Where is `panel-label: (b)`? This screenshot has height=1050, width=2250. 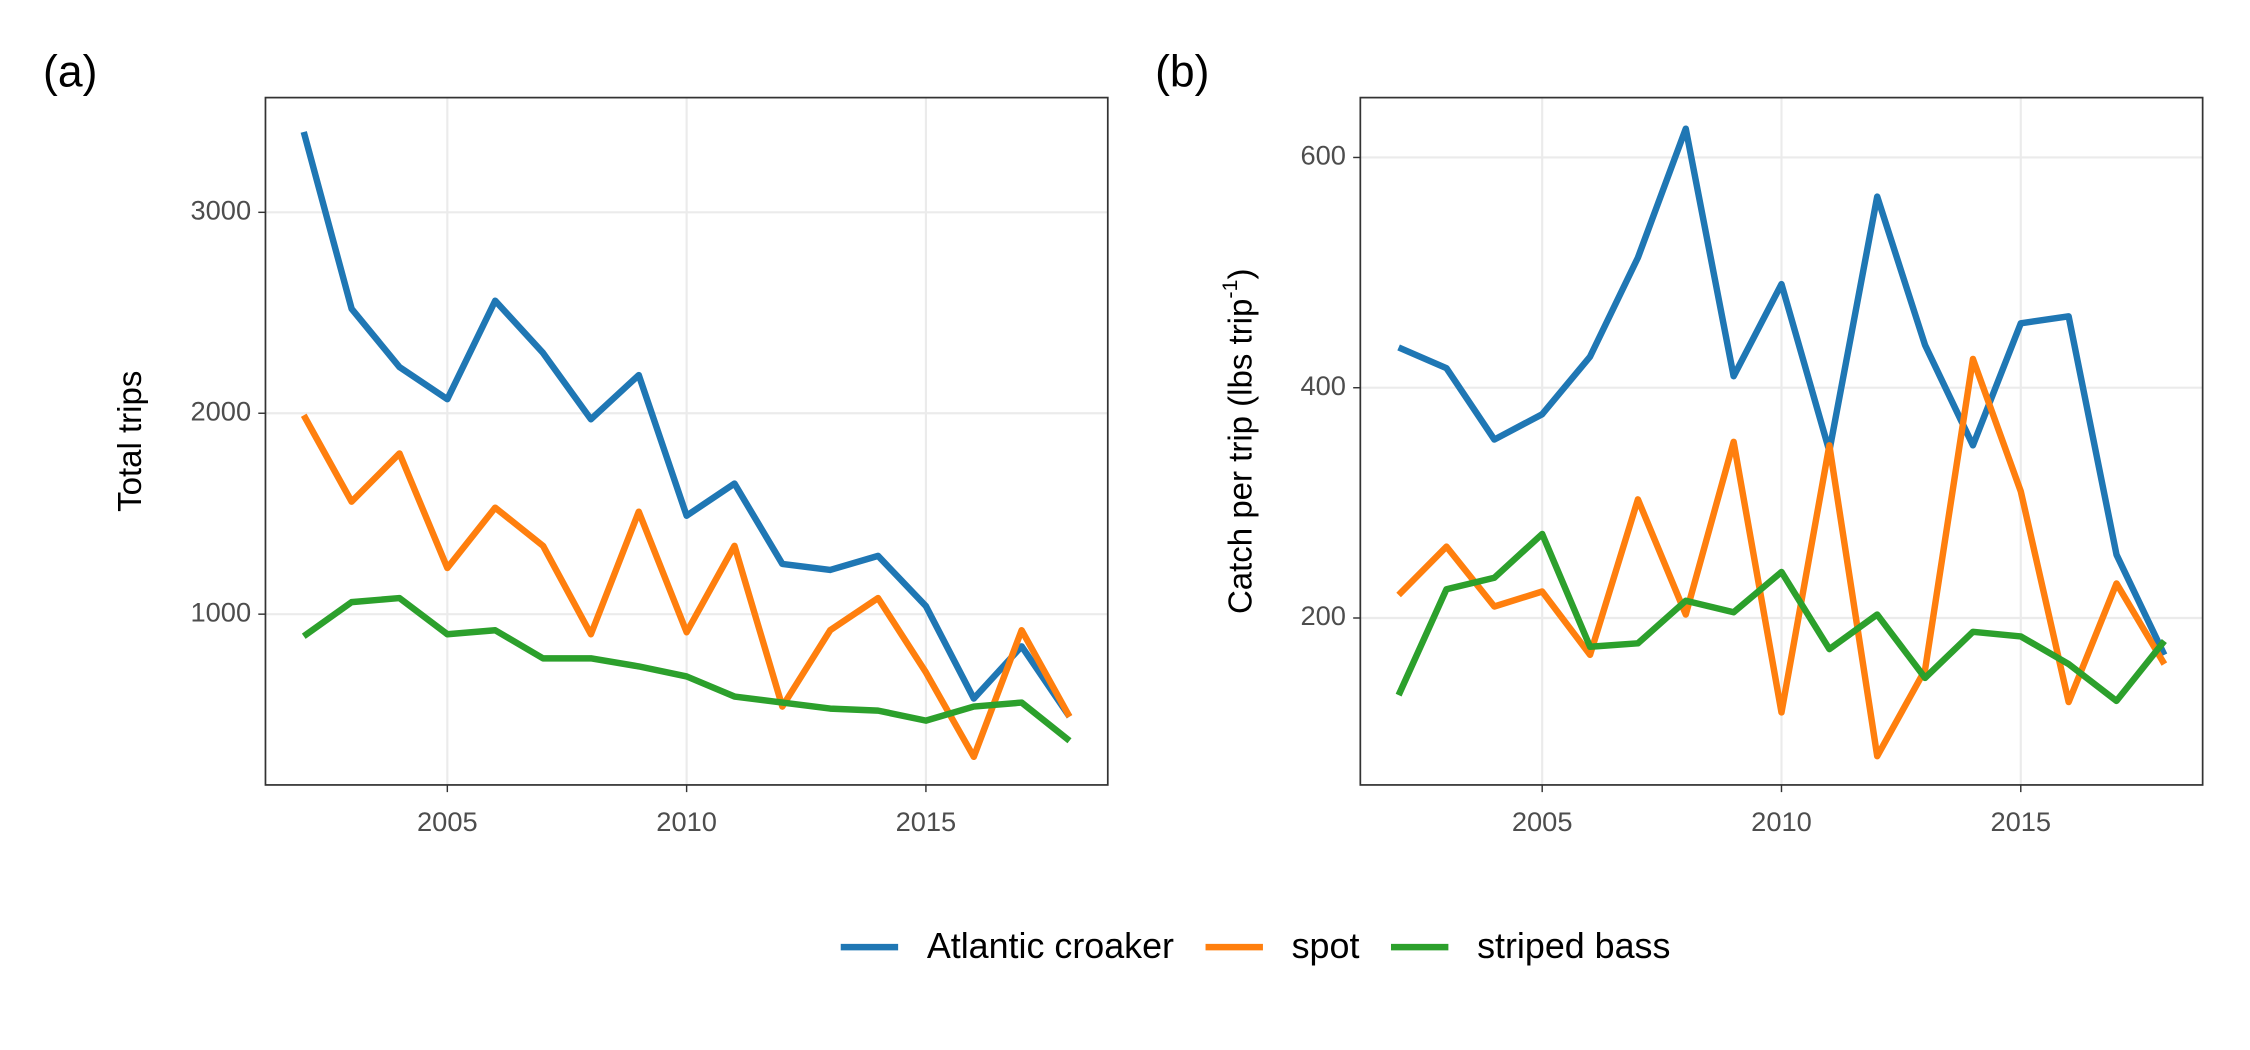
panel-label: (b) is located at coordinates (1182, 71).